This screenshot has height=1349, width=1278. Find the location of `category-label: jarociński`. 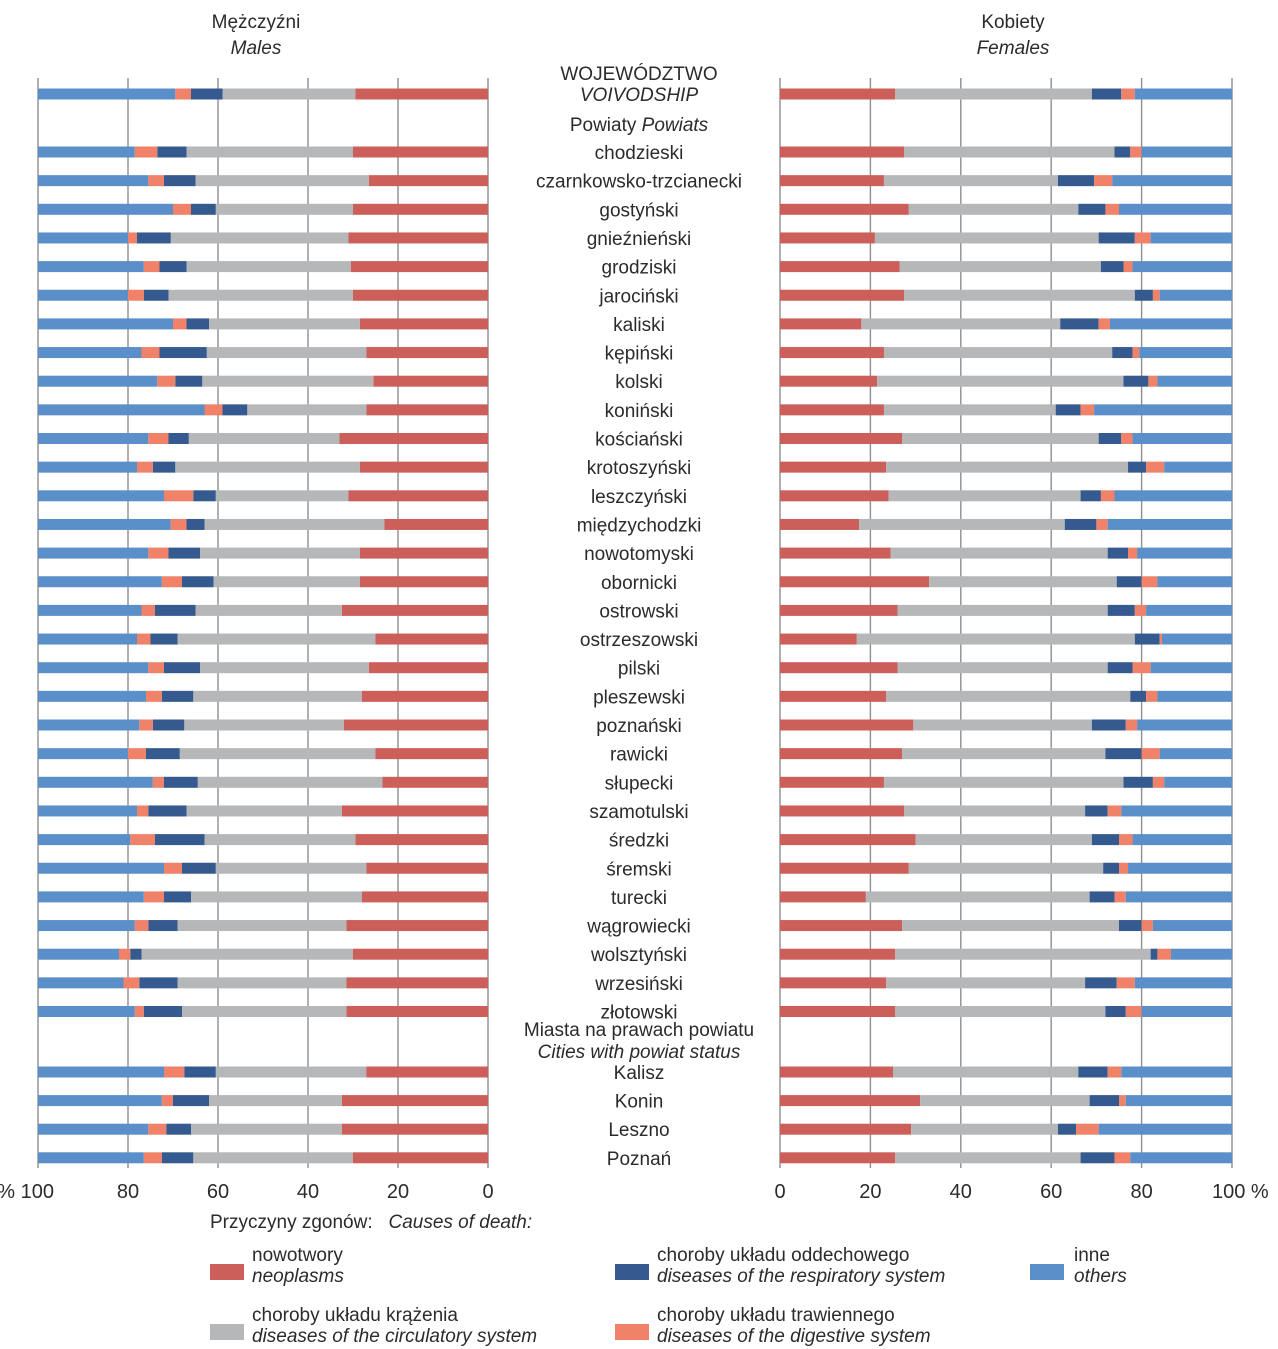

category-label: jarociński is located at coordinates (638, 296).